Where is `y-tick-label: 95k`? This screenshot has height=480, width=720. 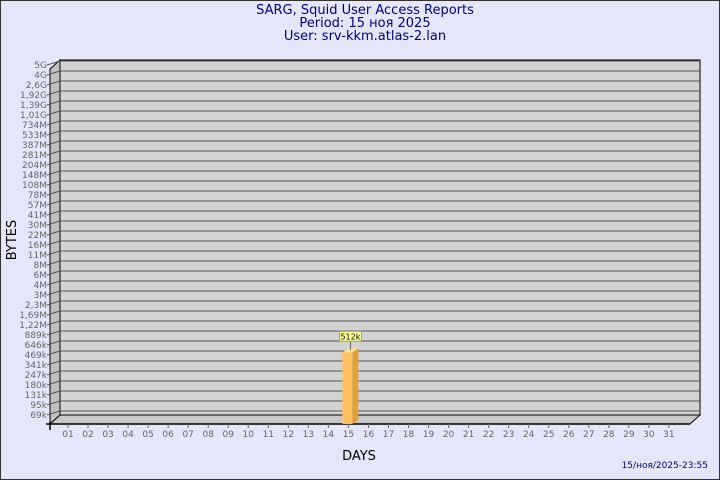
y-tick-label: 95k is located at coordinates (38, 406).